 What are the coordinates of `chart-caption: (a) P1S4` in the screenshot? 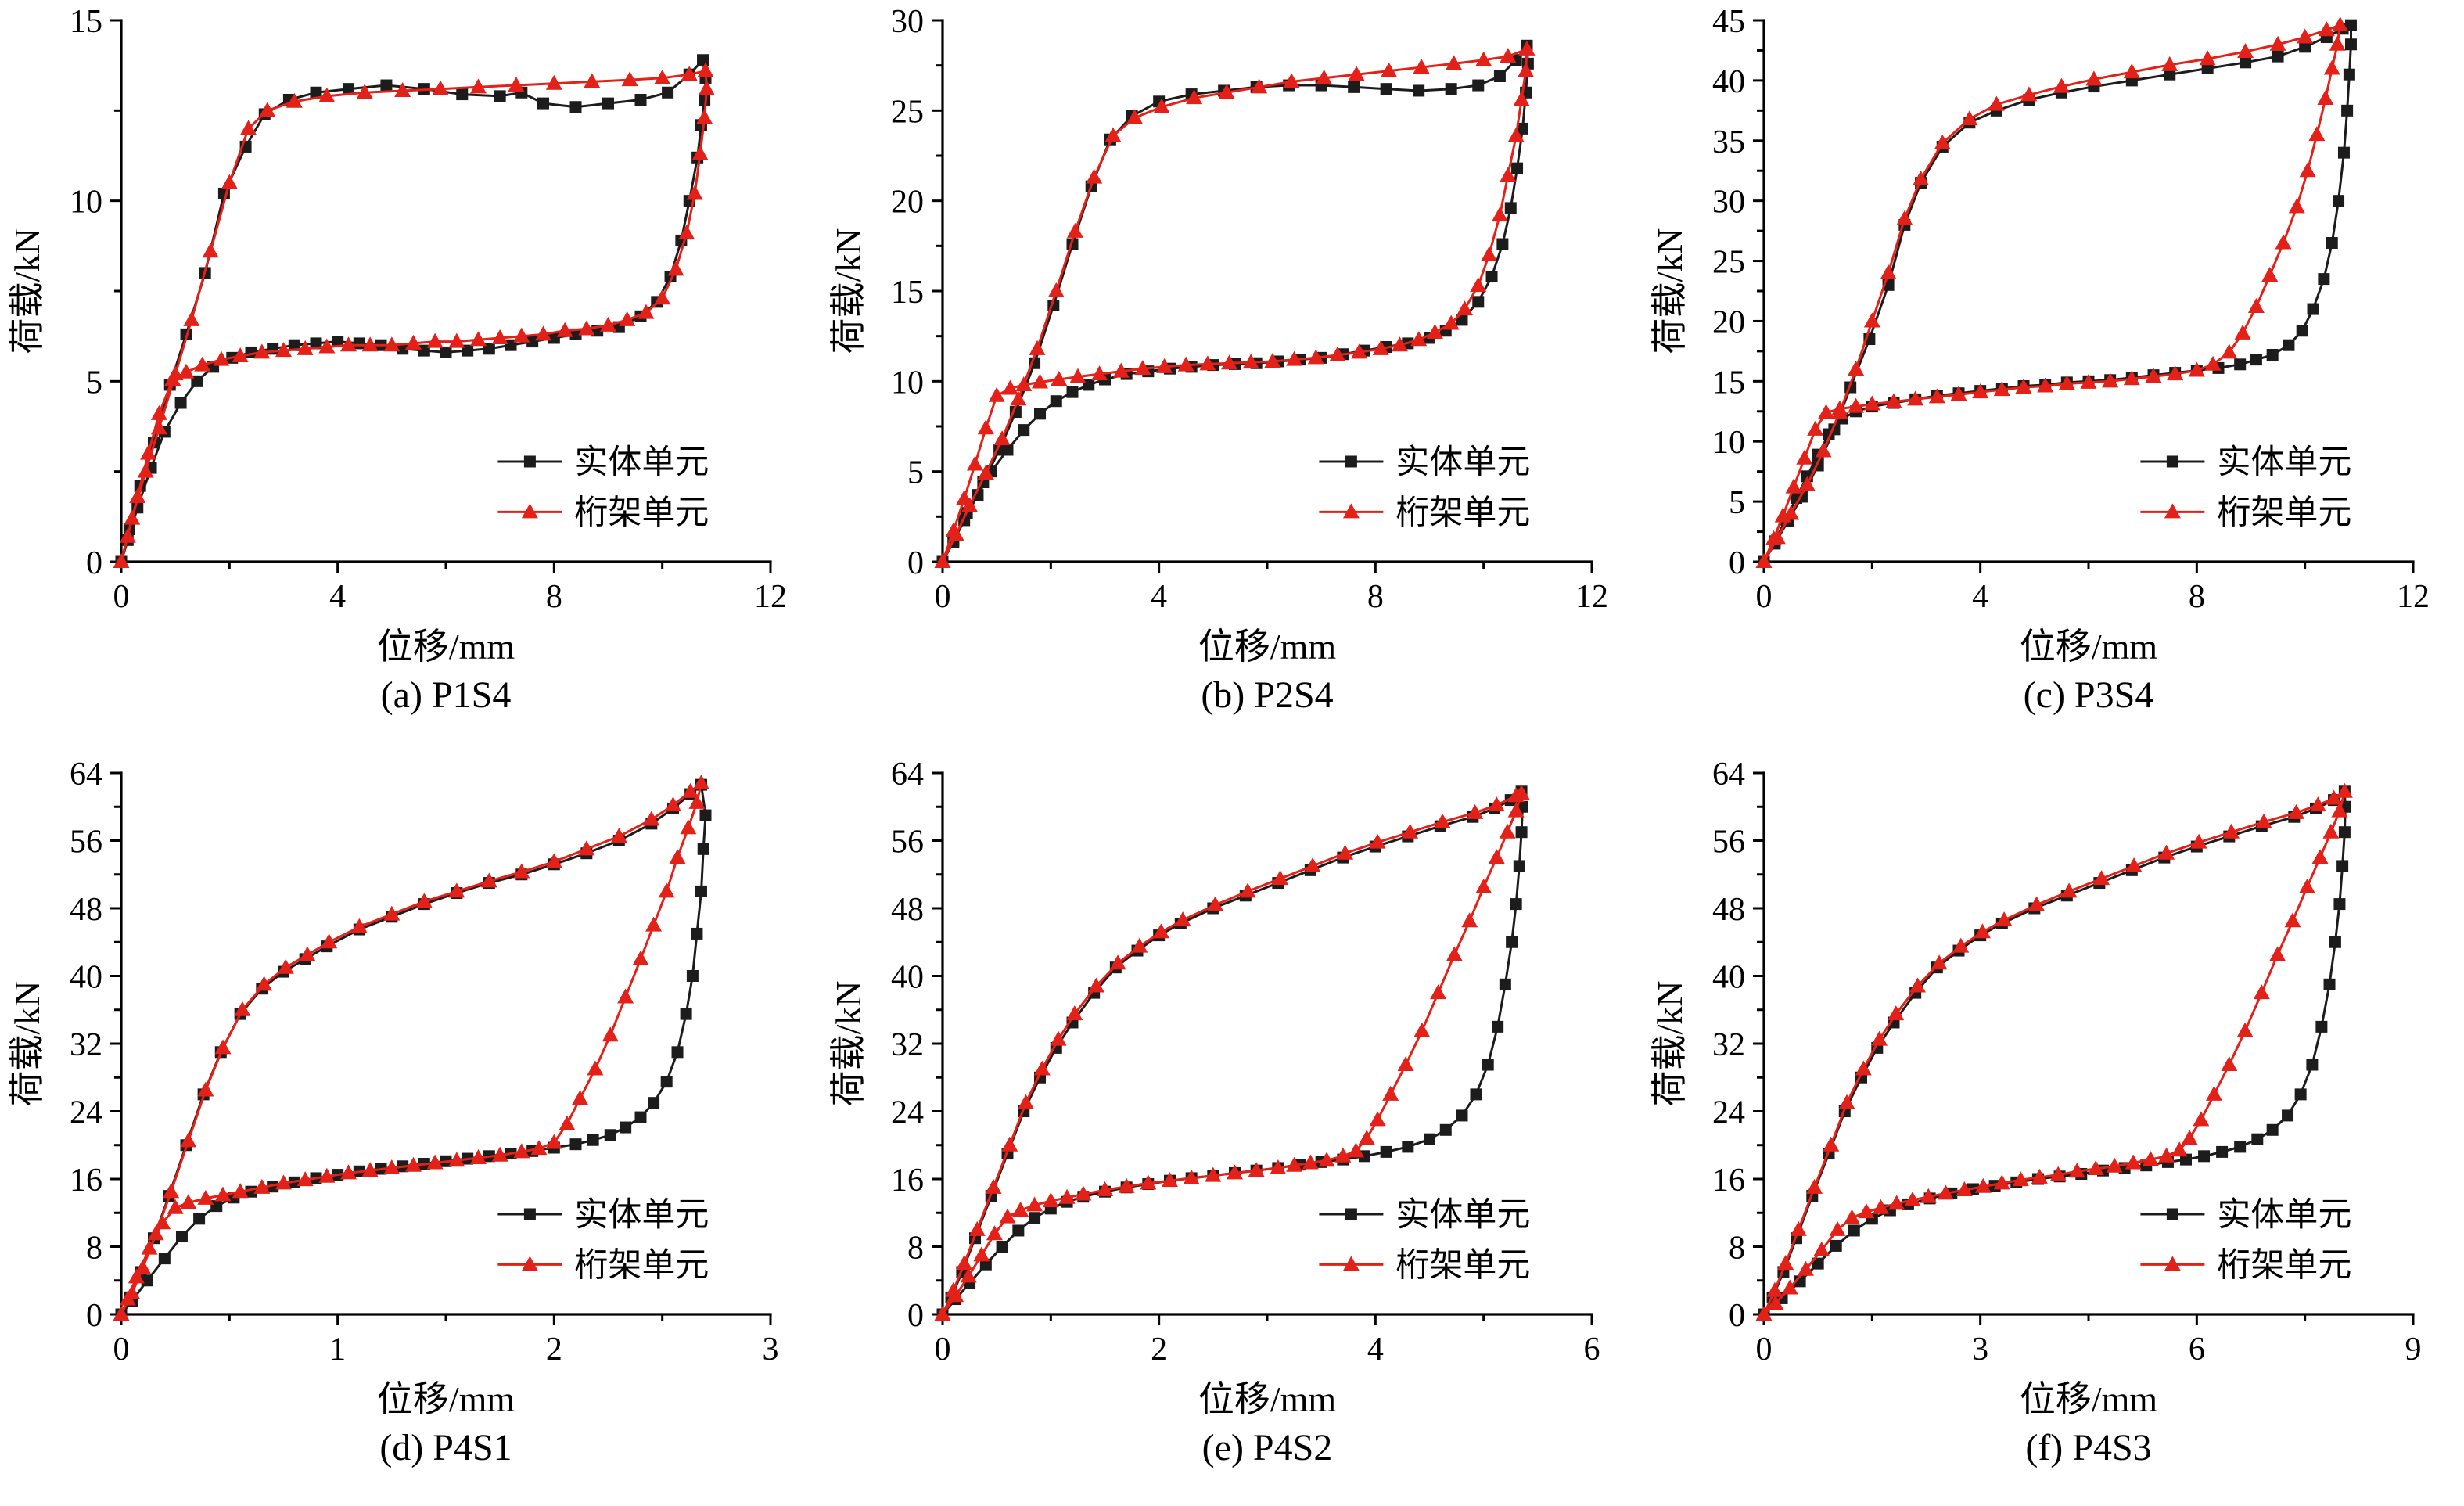 It's located at (446, 695).